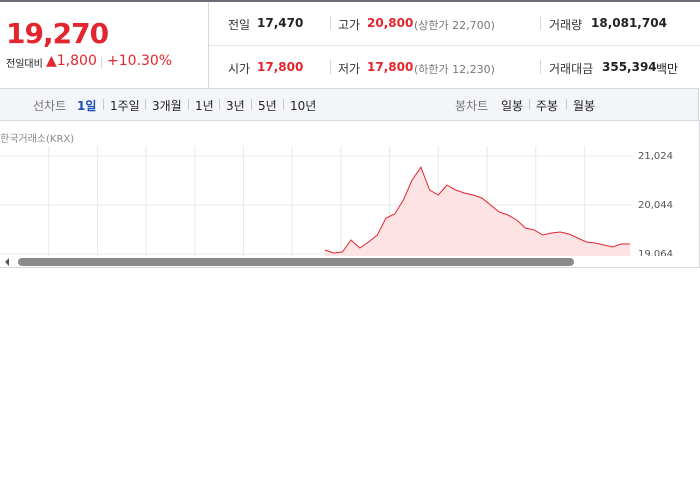  Describe the element at coordinates (232, 106) in the screenshot. I see `tab: 3년` at that location.